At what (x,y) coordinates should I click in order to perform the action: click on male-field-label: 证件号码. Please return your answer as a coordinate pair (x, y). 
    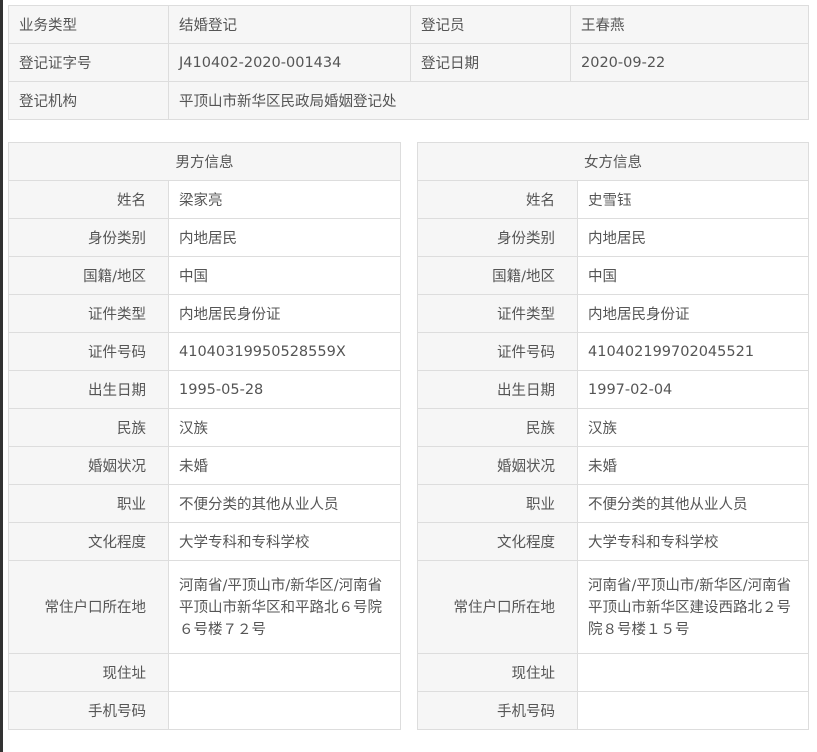
    Looking at the image, I should click on (88, 351).